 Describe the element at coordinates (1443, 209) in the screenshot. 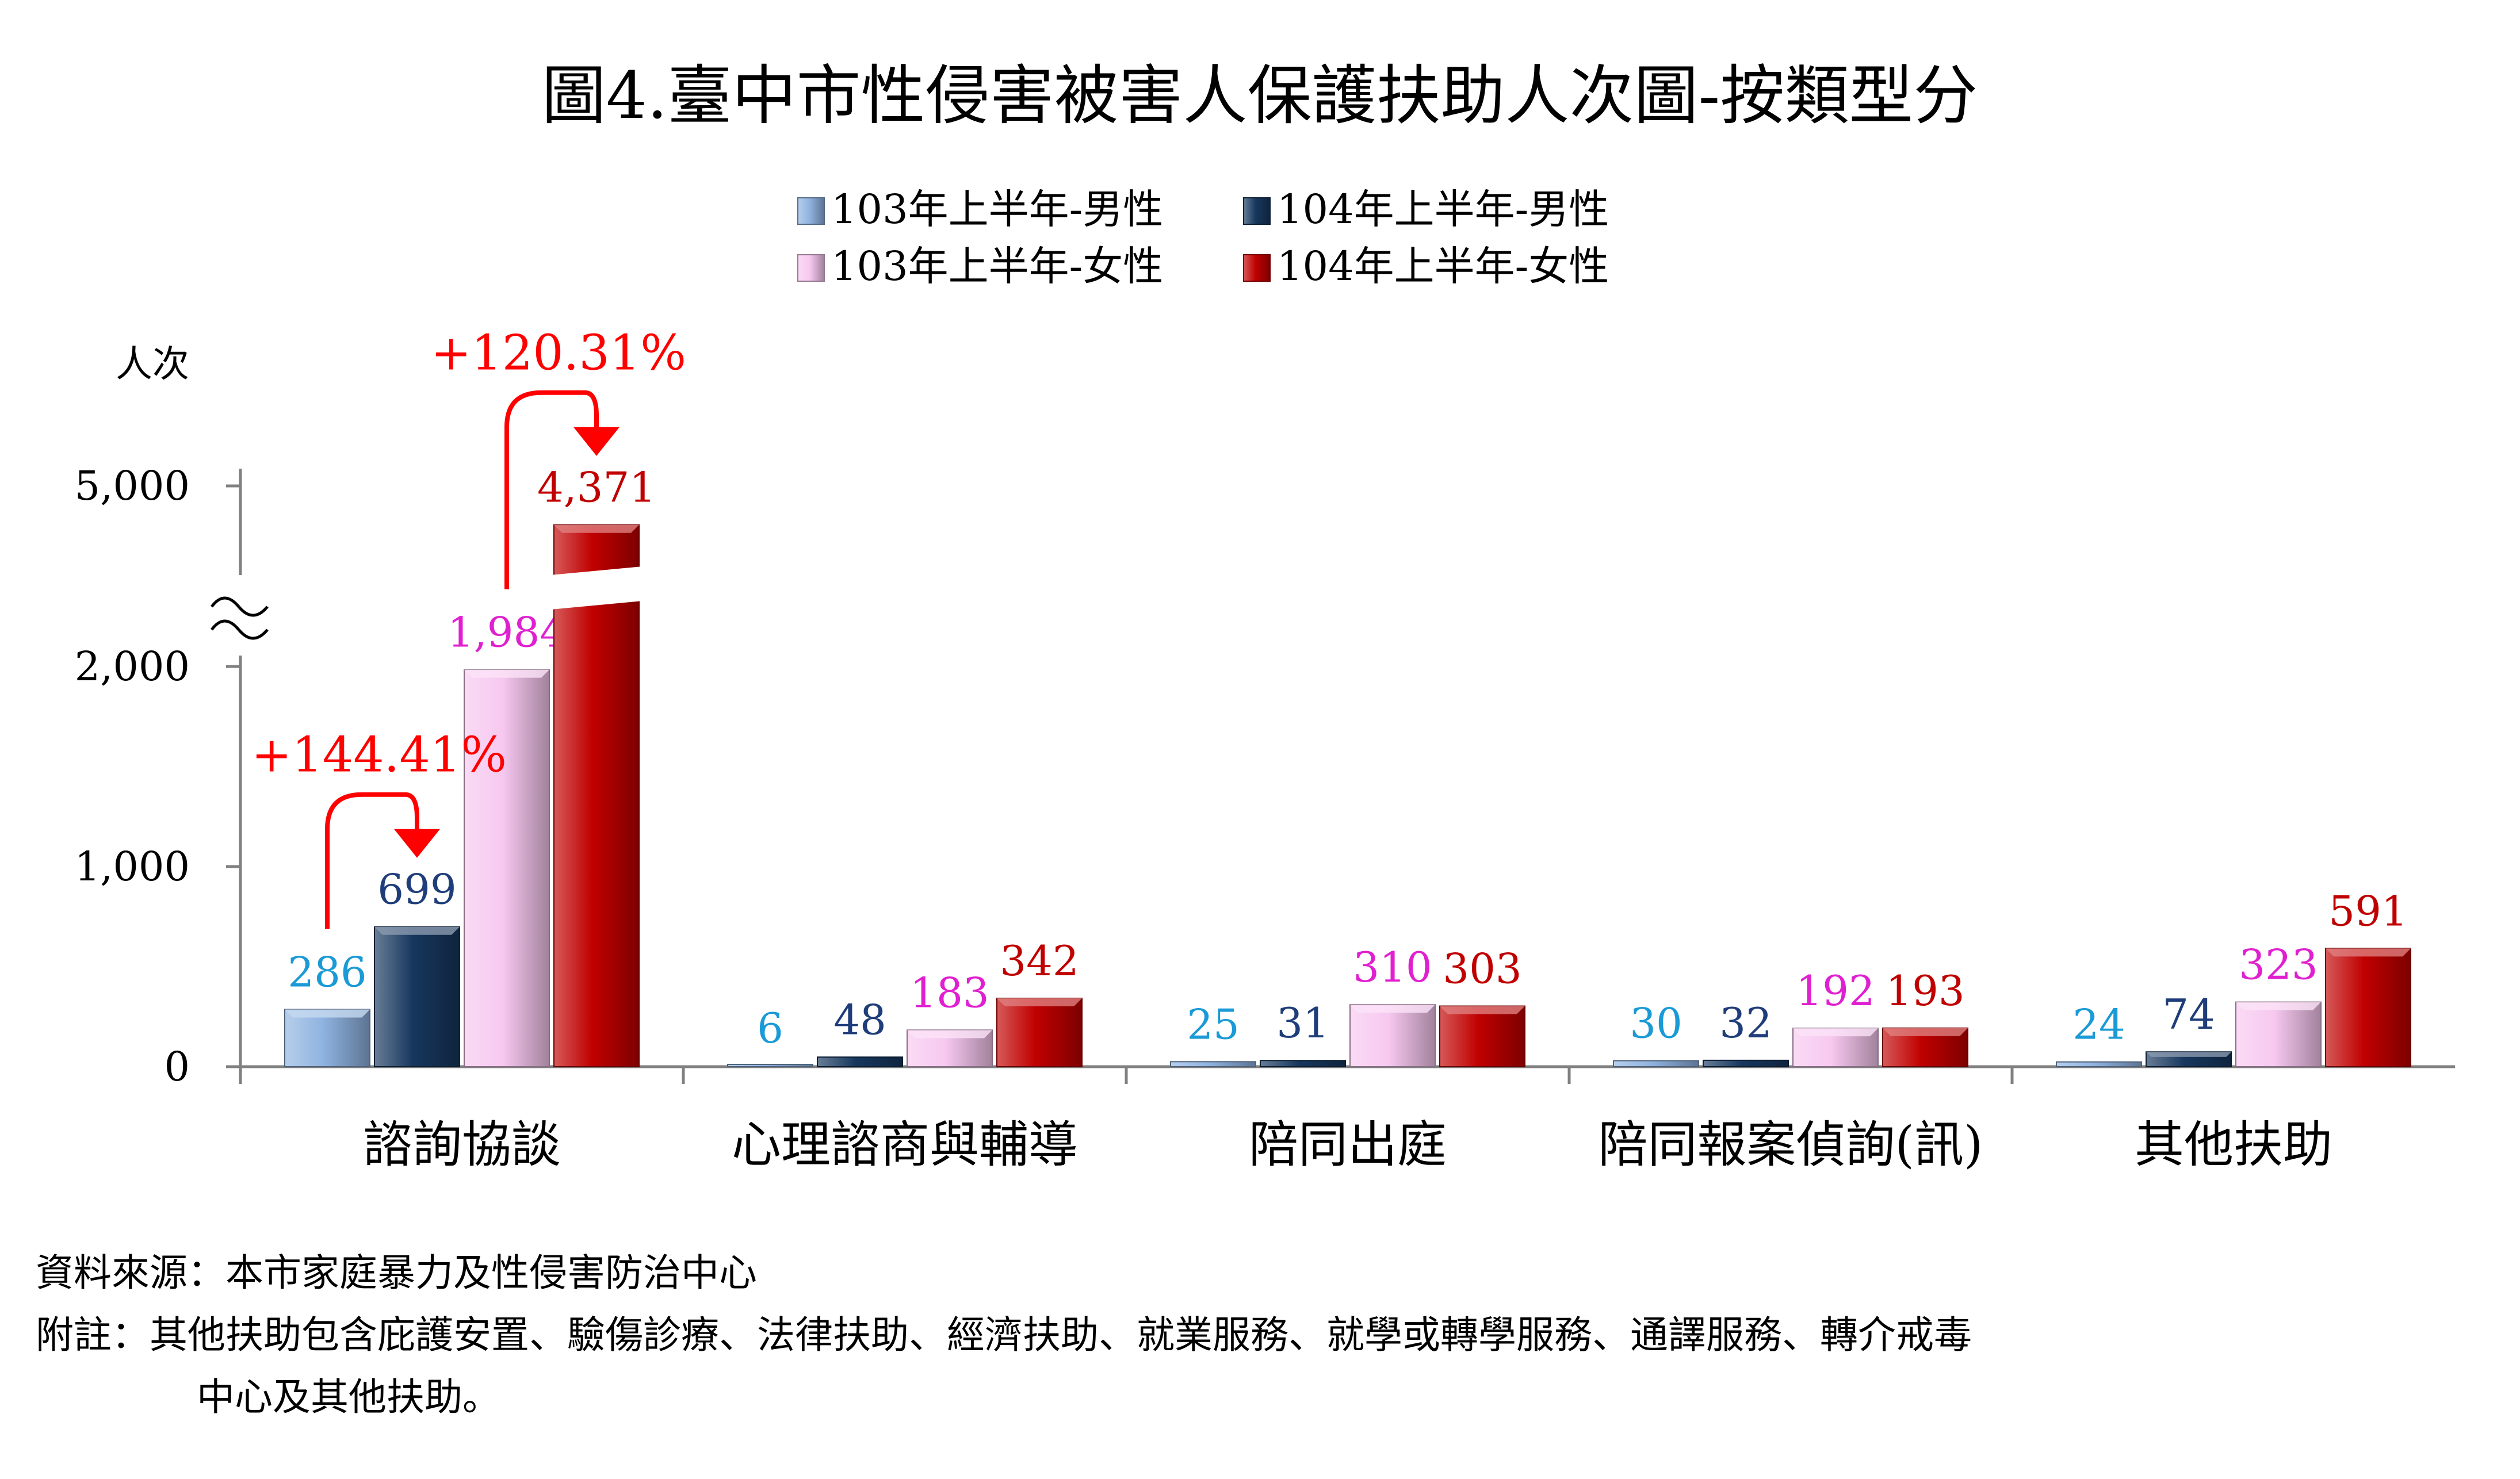

I see `legend-label: 104年上半年-男性` at that location.